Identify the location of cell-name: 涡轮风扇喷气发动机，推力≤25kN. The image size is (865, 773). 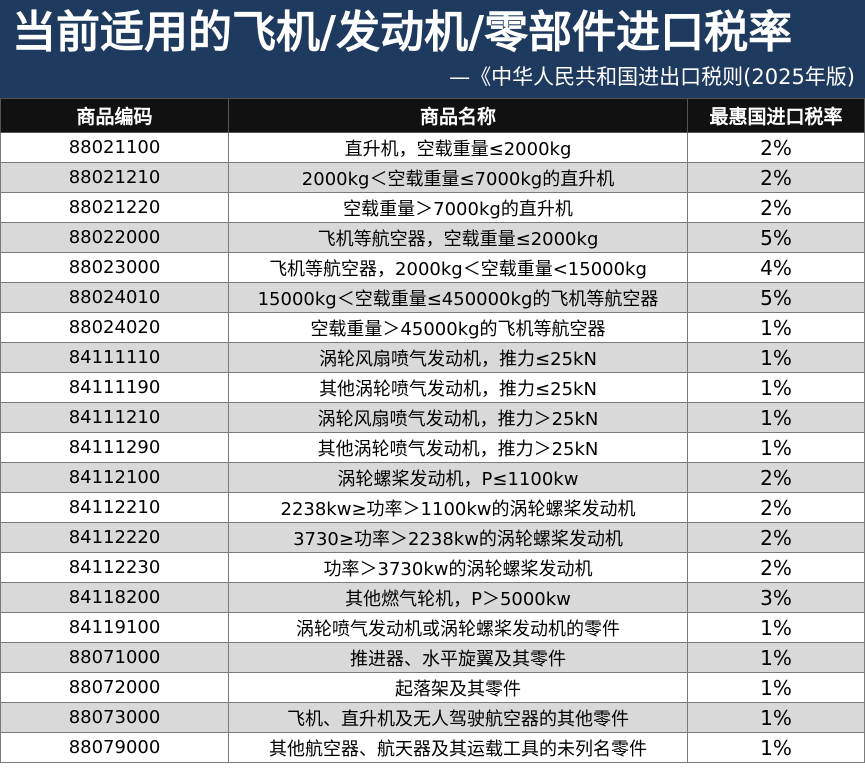
(458, 357).